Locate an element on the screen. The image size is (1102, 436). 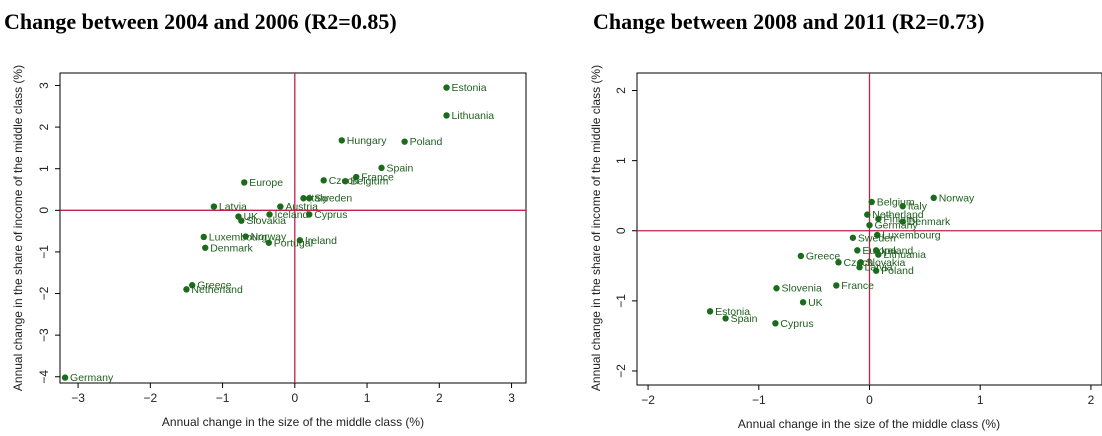
x-tick-label: 1 is located at coordinates (980, 400).